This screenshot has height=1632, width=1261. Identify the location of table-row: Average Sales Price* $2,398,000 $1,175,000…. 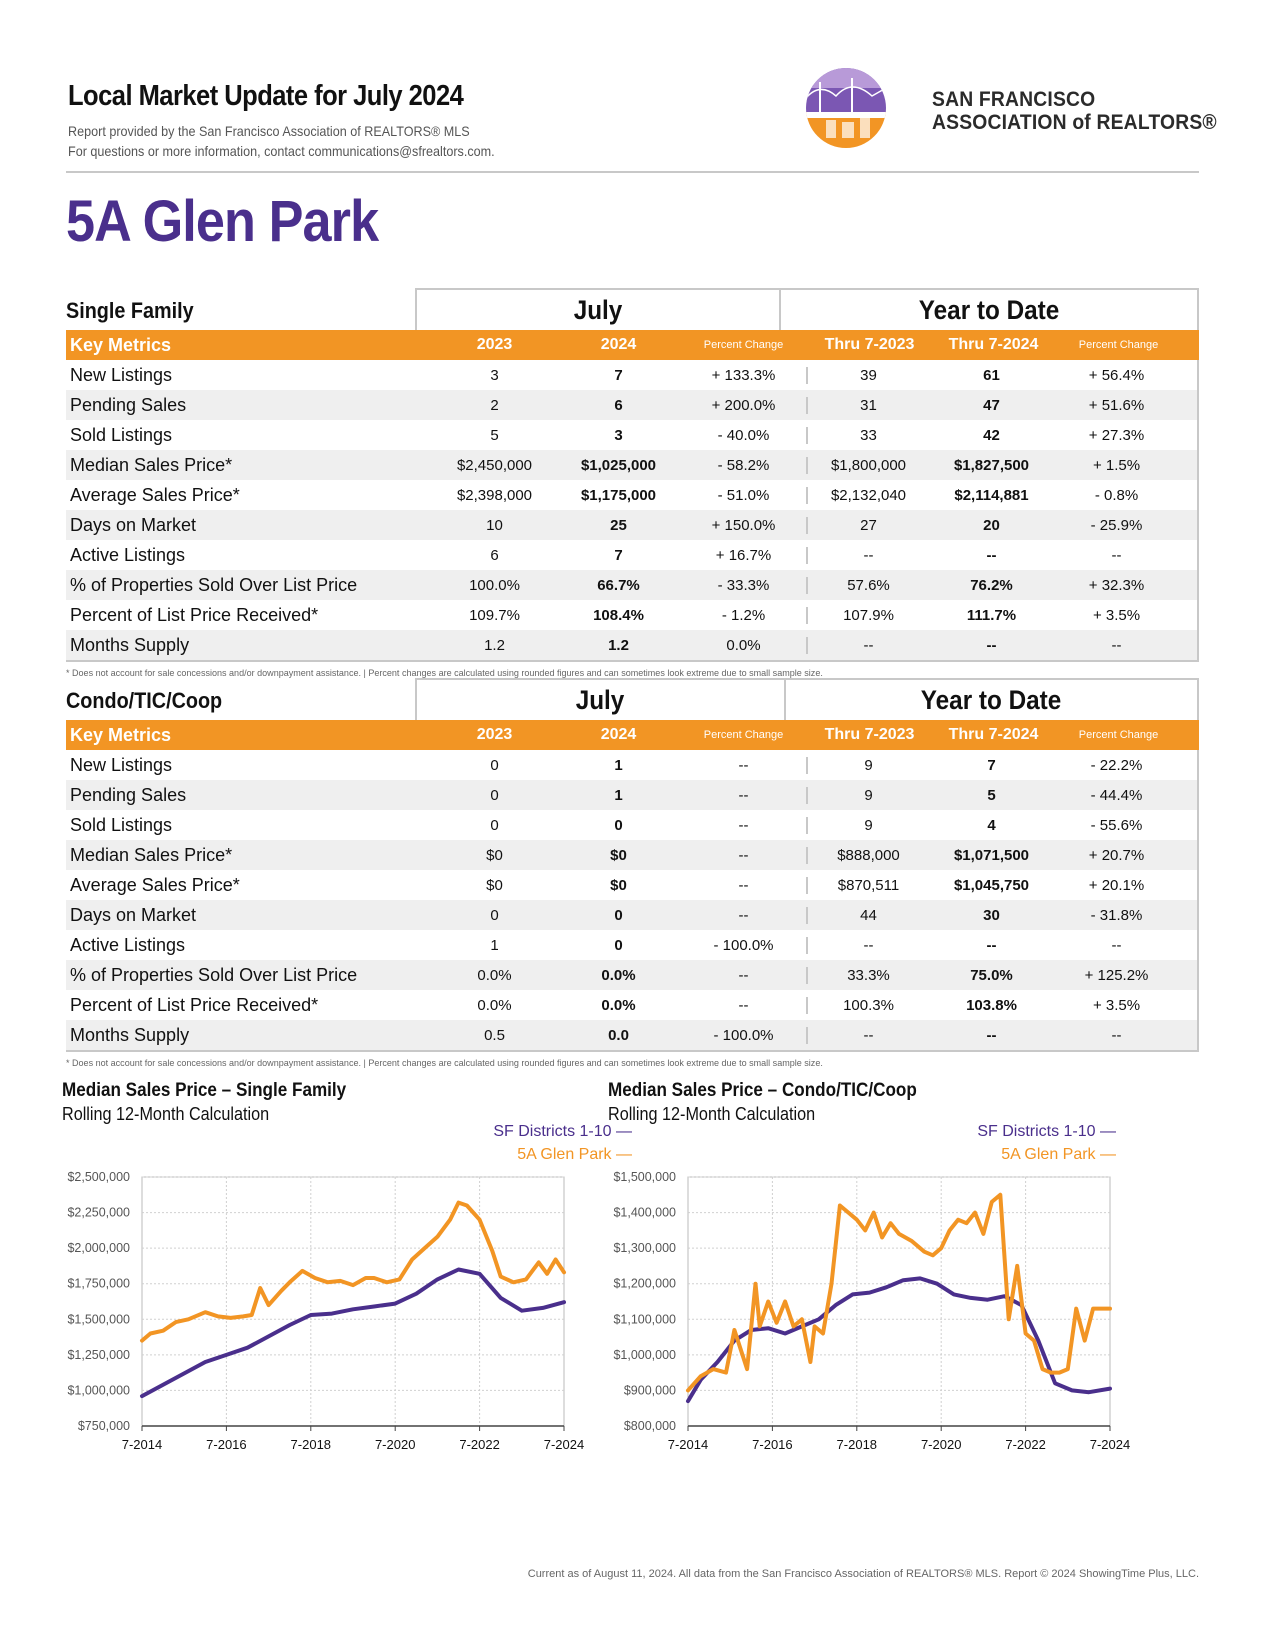
(631, 495).